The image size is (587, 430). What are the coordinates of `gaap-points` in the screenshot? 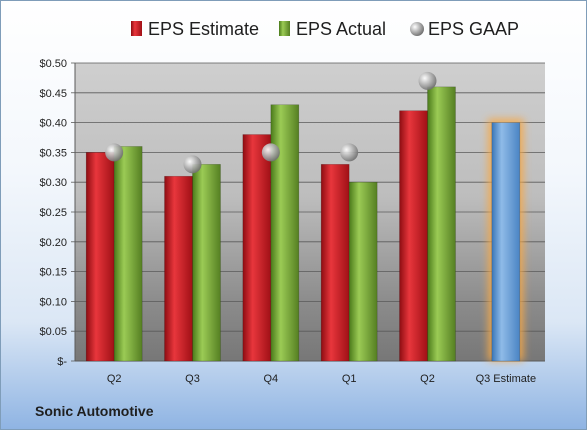 It's located at (271, 122).